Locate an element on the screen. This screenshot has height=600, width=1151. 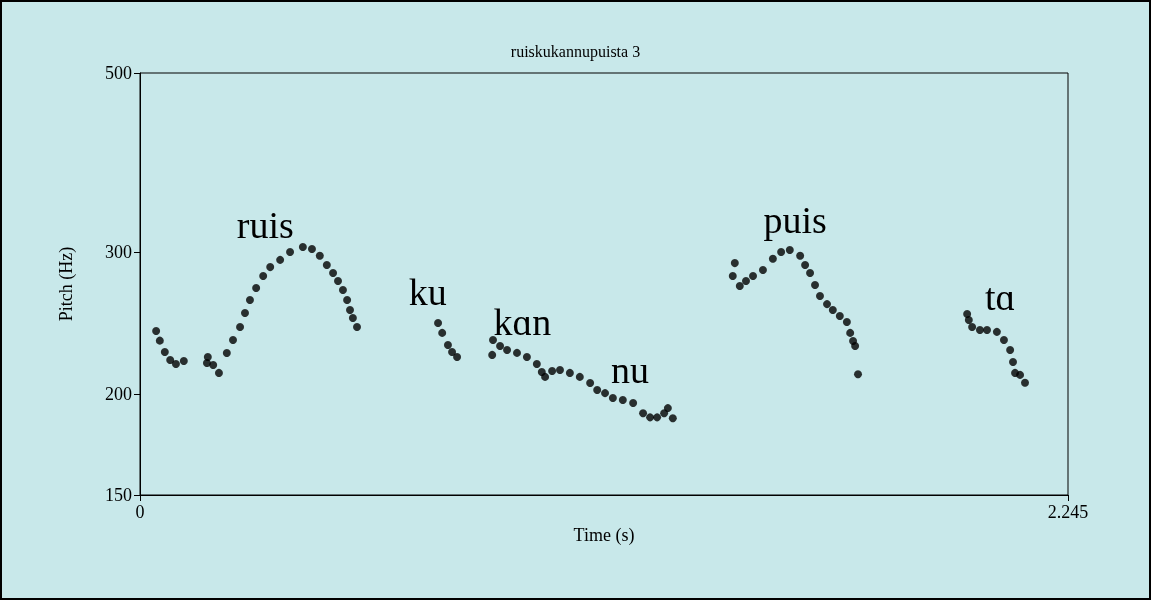
x-tick-label: 0 is located at coordinates (140, 512).